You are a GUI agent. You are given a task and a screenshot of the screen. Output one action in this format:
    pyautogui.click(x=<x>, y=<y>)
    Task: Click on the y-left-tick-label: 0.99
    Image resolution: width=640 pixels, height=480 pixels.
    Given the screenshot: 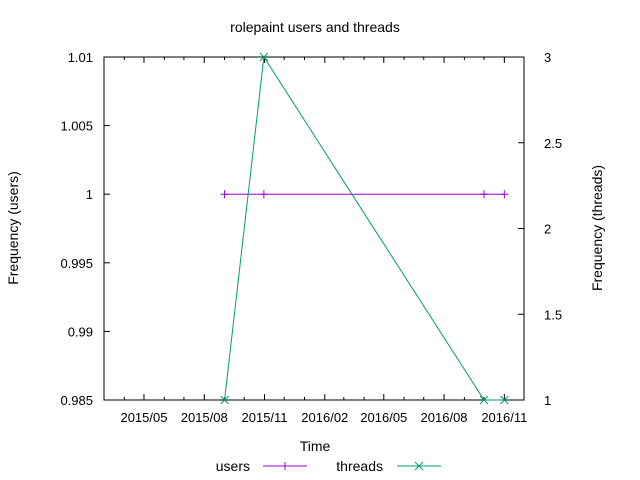 What is the action you would take?
    pyautogui.click(x=80, y=331)
    